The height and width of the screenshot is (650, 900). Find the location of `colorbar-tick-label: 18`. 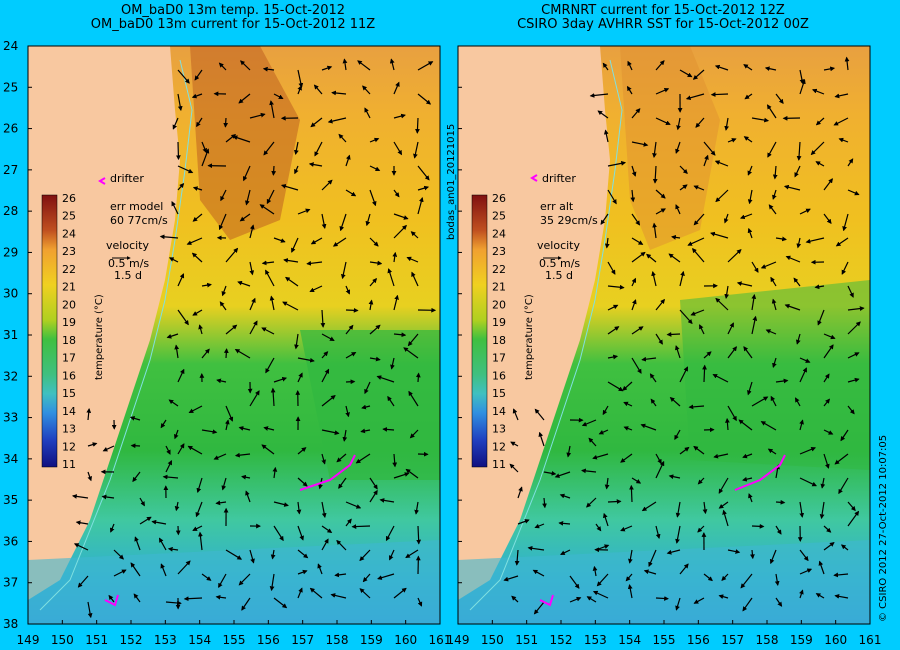

colorbar-tick-label: 18 is located at coordinates (499, 340).